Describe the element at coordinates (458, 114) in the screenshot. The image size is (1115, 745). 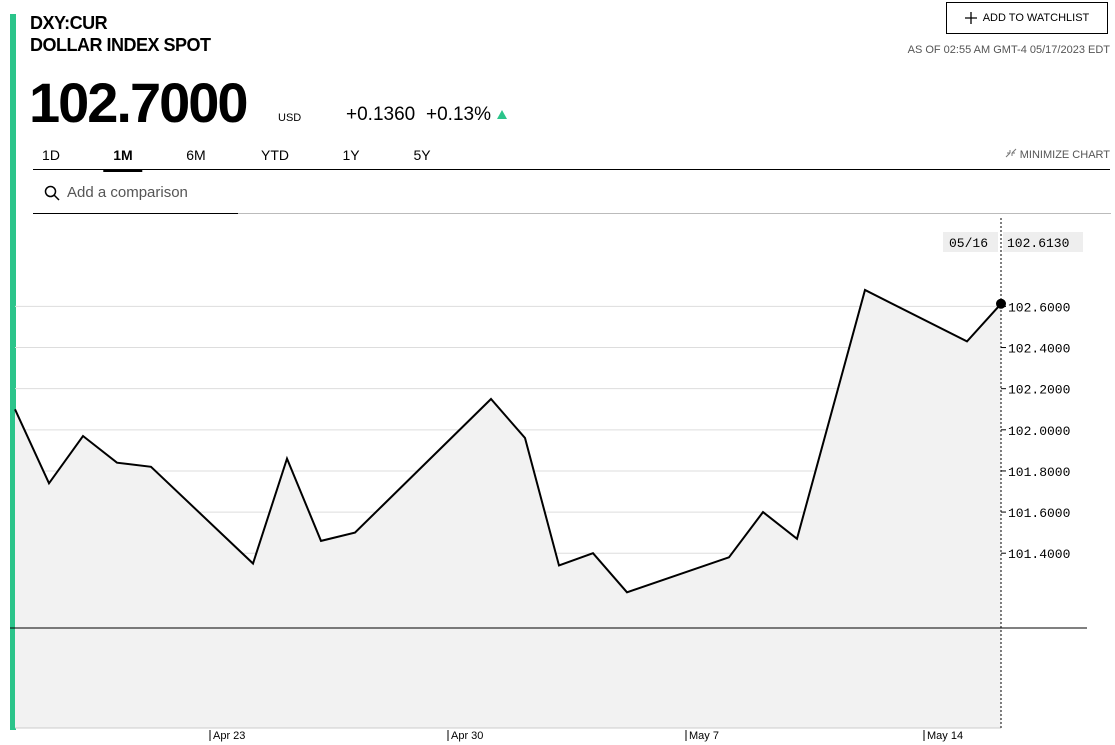
I see `change-pct-text: +0.13%` at that location.